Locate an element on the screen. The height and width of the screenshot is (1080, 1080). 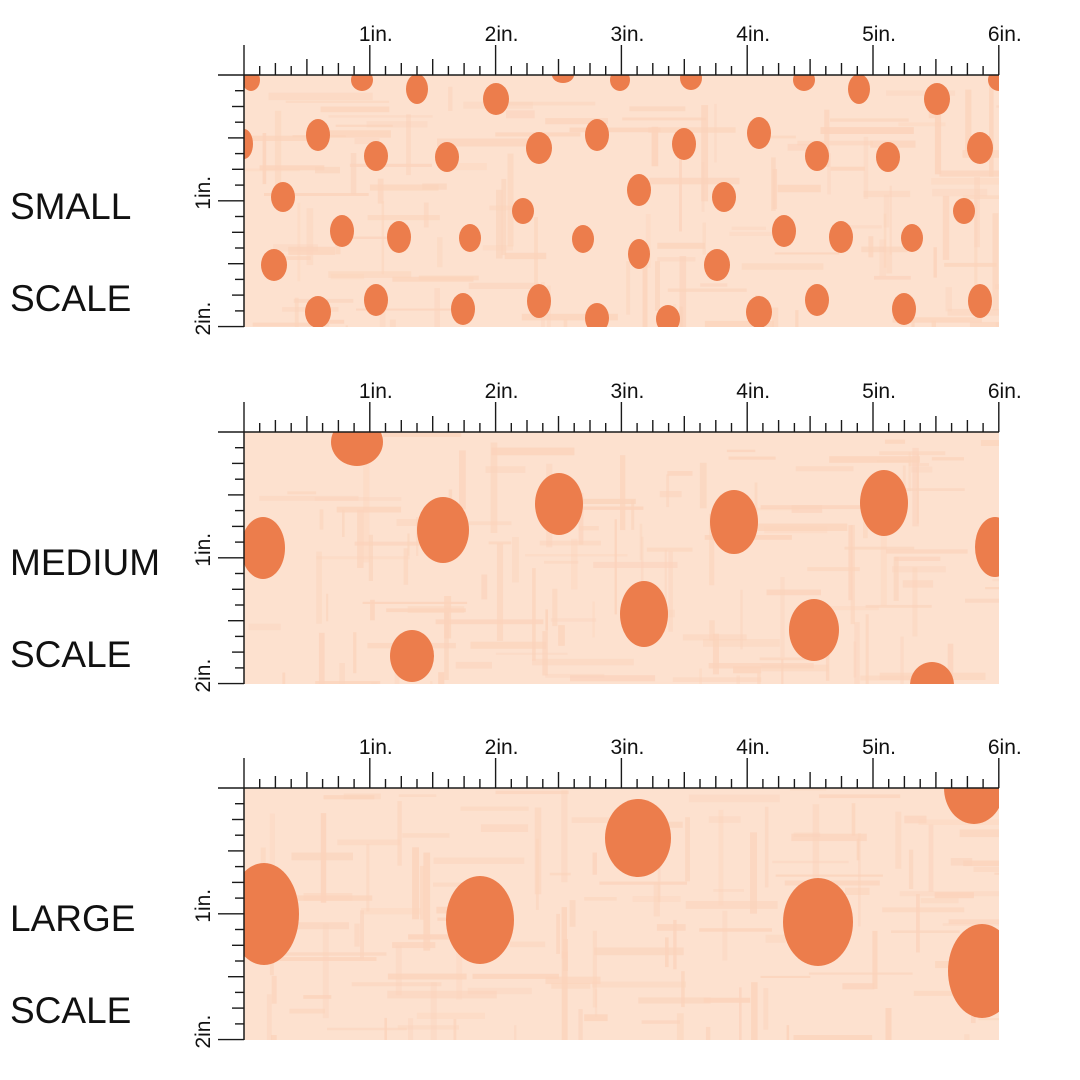
large-scale-label-line1: LARGE is located at coordinates (73, 918).